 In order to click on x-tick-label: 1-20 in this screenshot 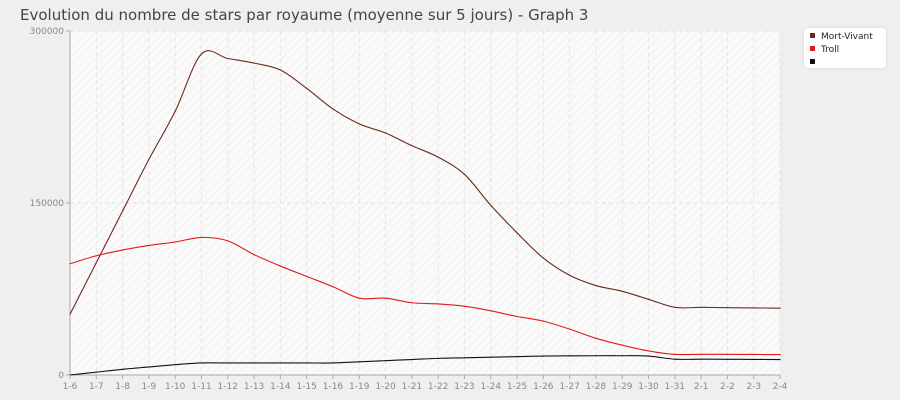, I will do `click(385, 387)`.